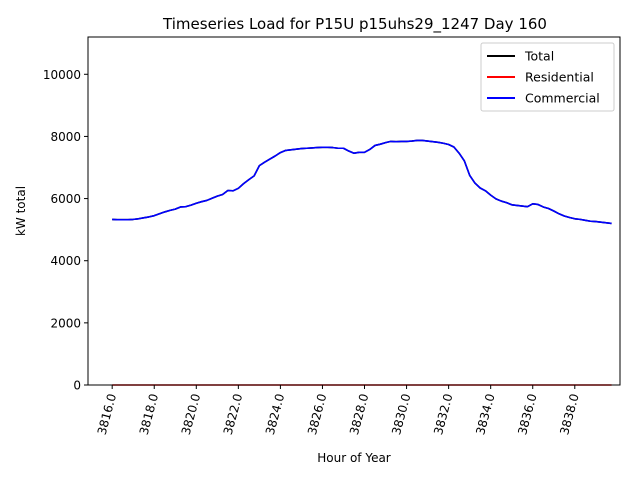 The width and height of the screenshot is (640, 480). What do you see at coordinates (354, 458) in the screenshot?
I see `x-axis-label: Hour of Year` at bounding box center [354, 458].